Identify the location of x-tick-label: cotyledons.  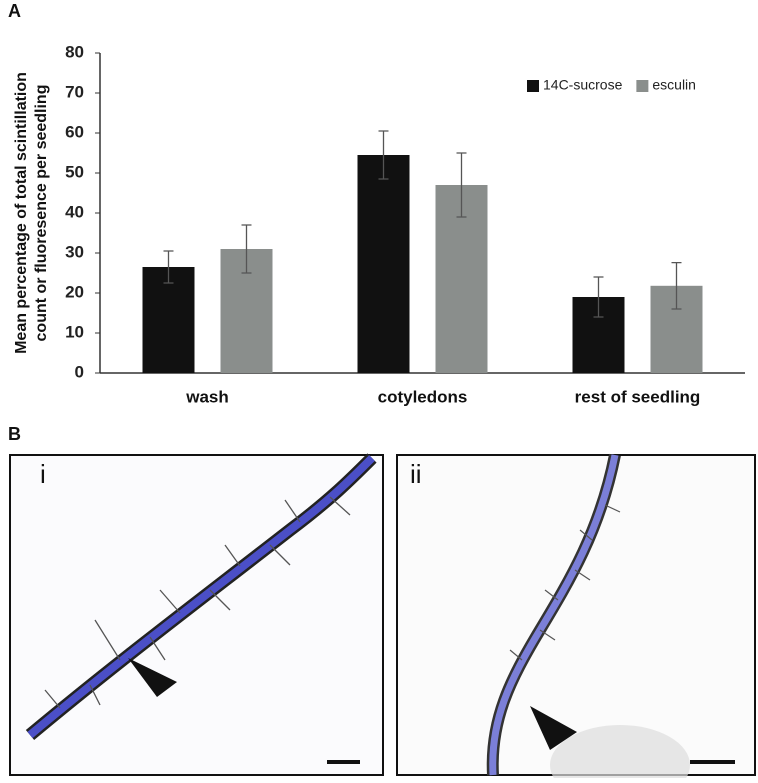
(423, 396).